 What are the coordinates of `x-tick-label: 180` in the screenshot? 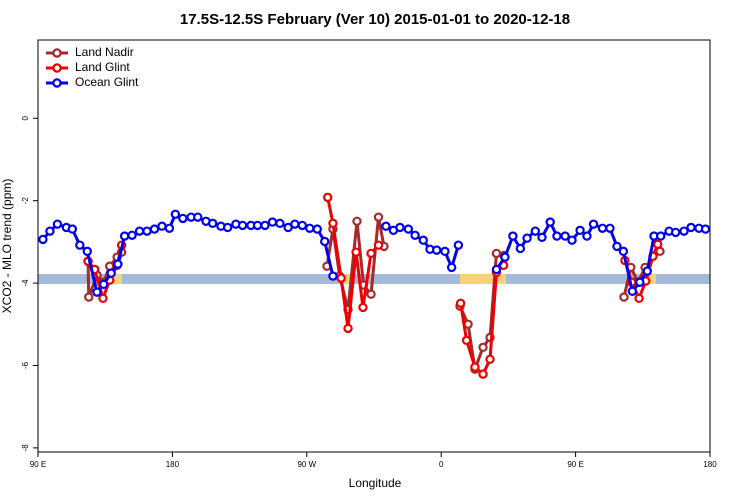 It's located at (173, 464).